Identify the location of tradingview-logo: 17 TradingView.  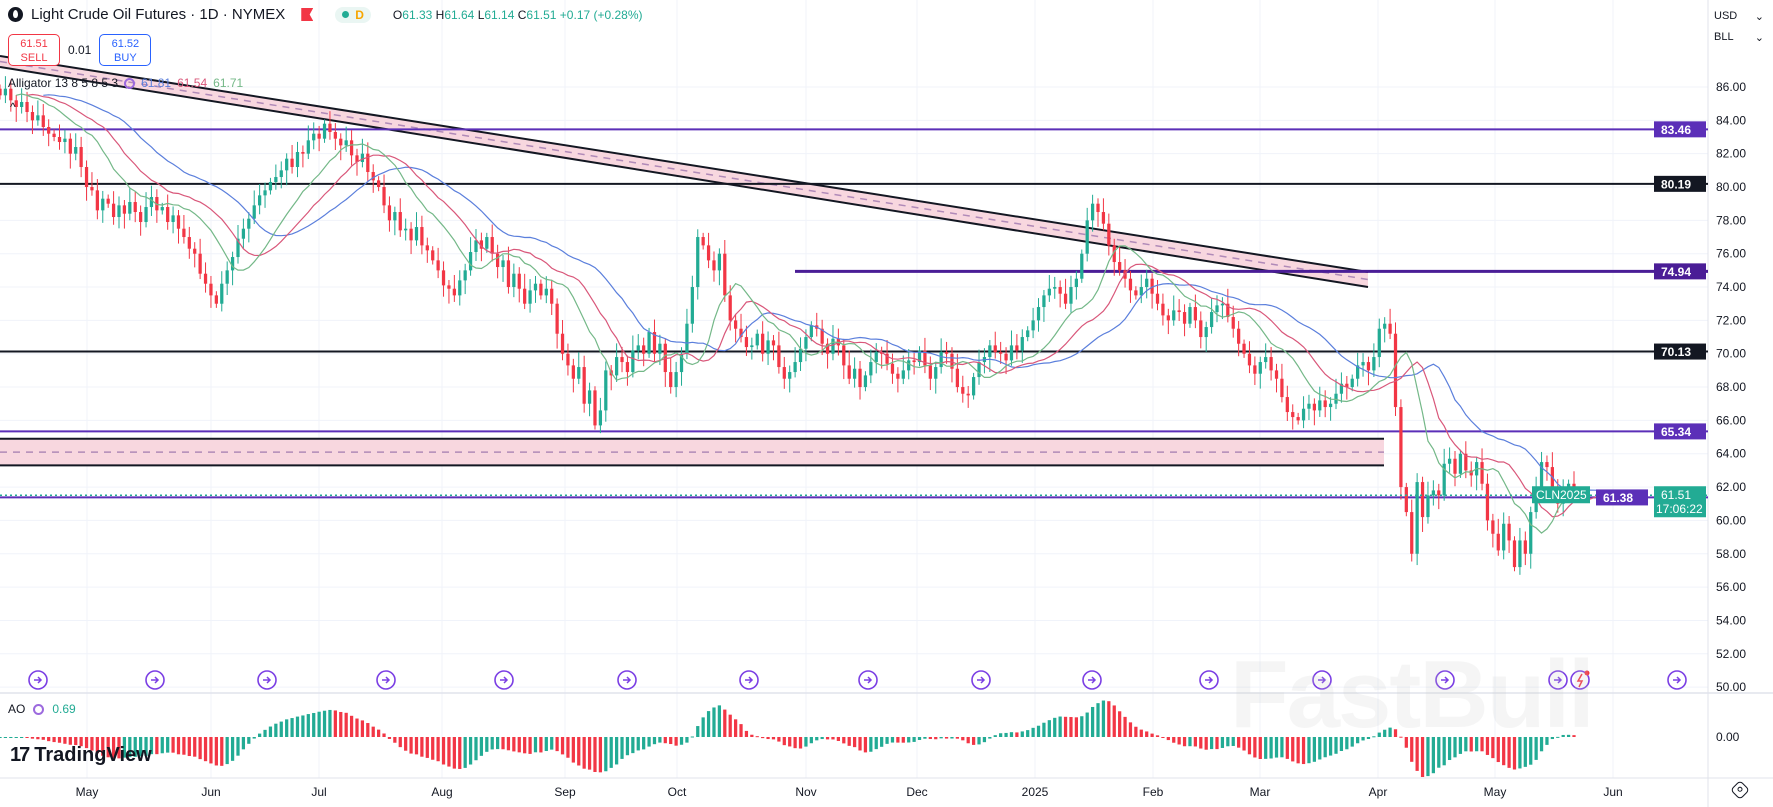
(81, 755).